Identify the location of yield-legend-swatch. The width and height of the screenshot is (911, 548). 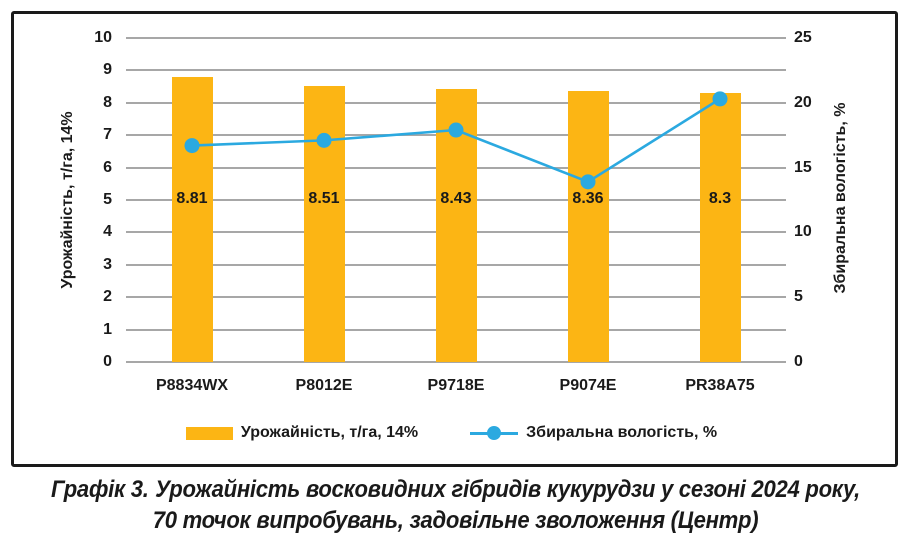
(209, 433).